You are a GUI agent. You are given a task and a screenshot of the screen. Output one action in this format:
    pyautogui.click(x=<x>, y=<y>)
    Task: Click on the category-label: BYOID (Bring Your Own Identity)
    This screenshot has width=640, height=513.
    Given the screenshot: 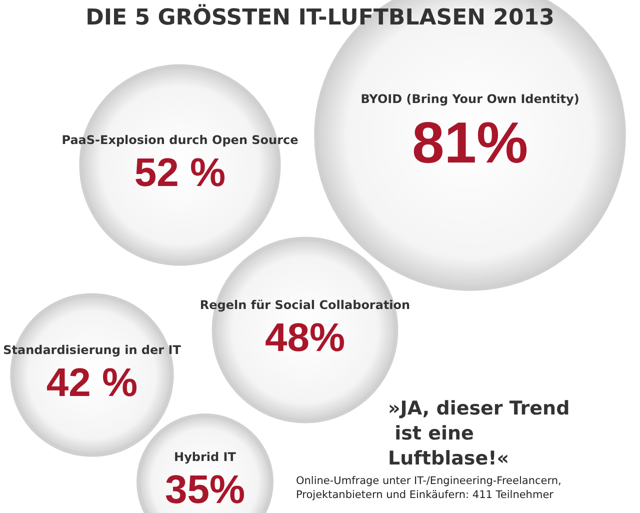 What is the action you would take?
    pyautogui.click(x=470, y=99)
    